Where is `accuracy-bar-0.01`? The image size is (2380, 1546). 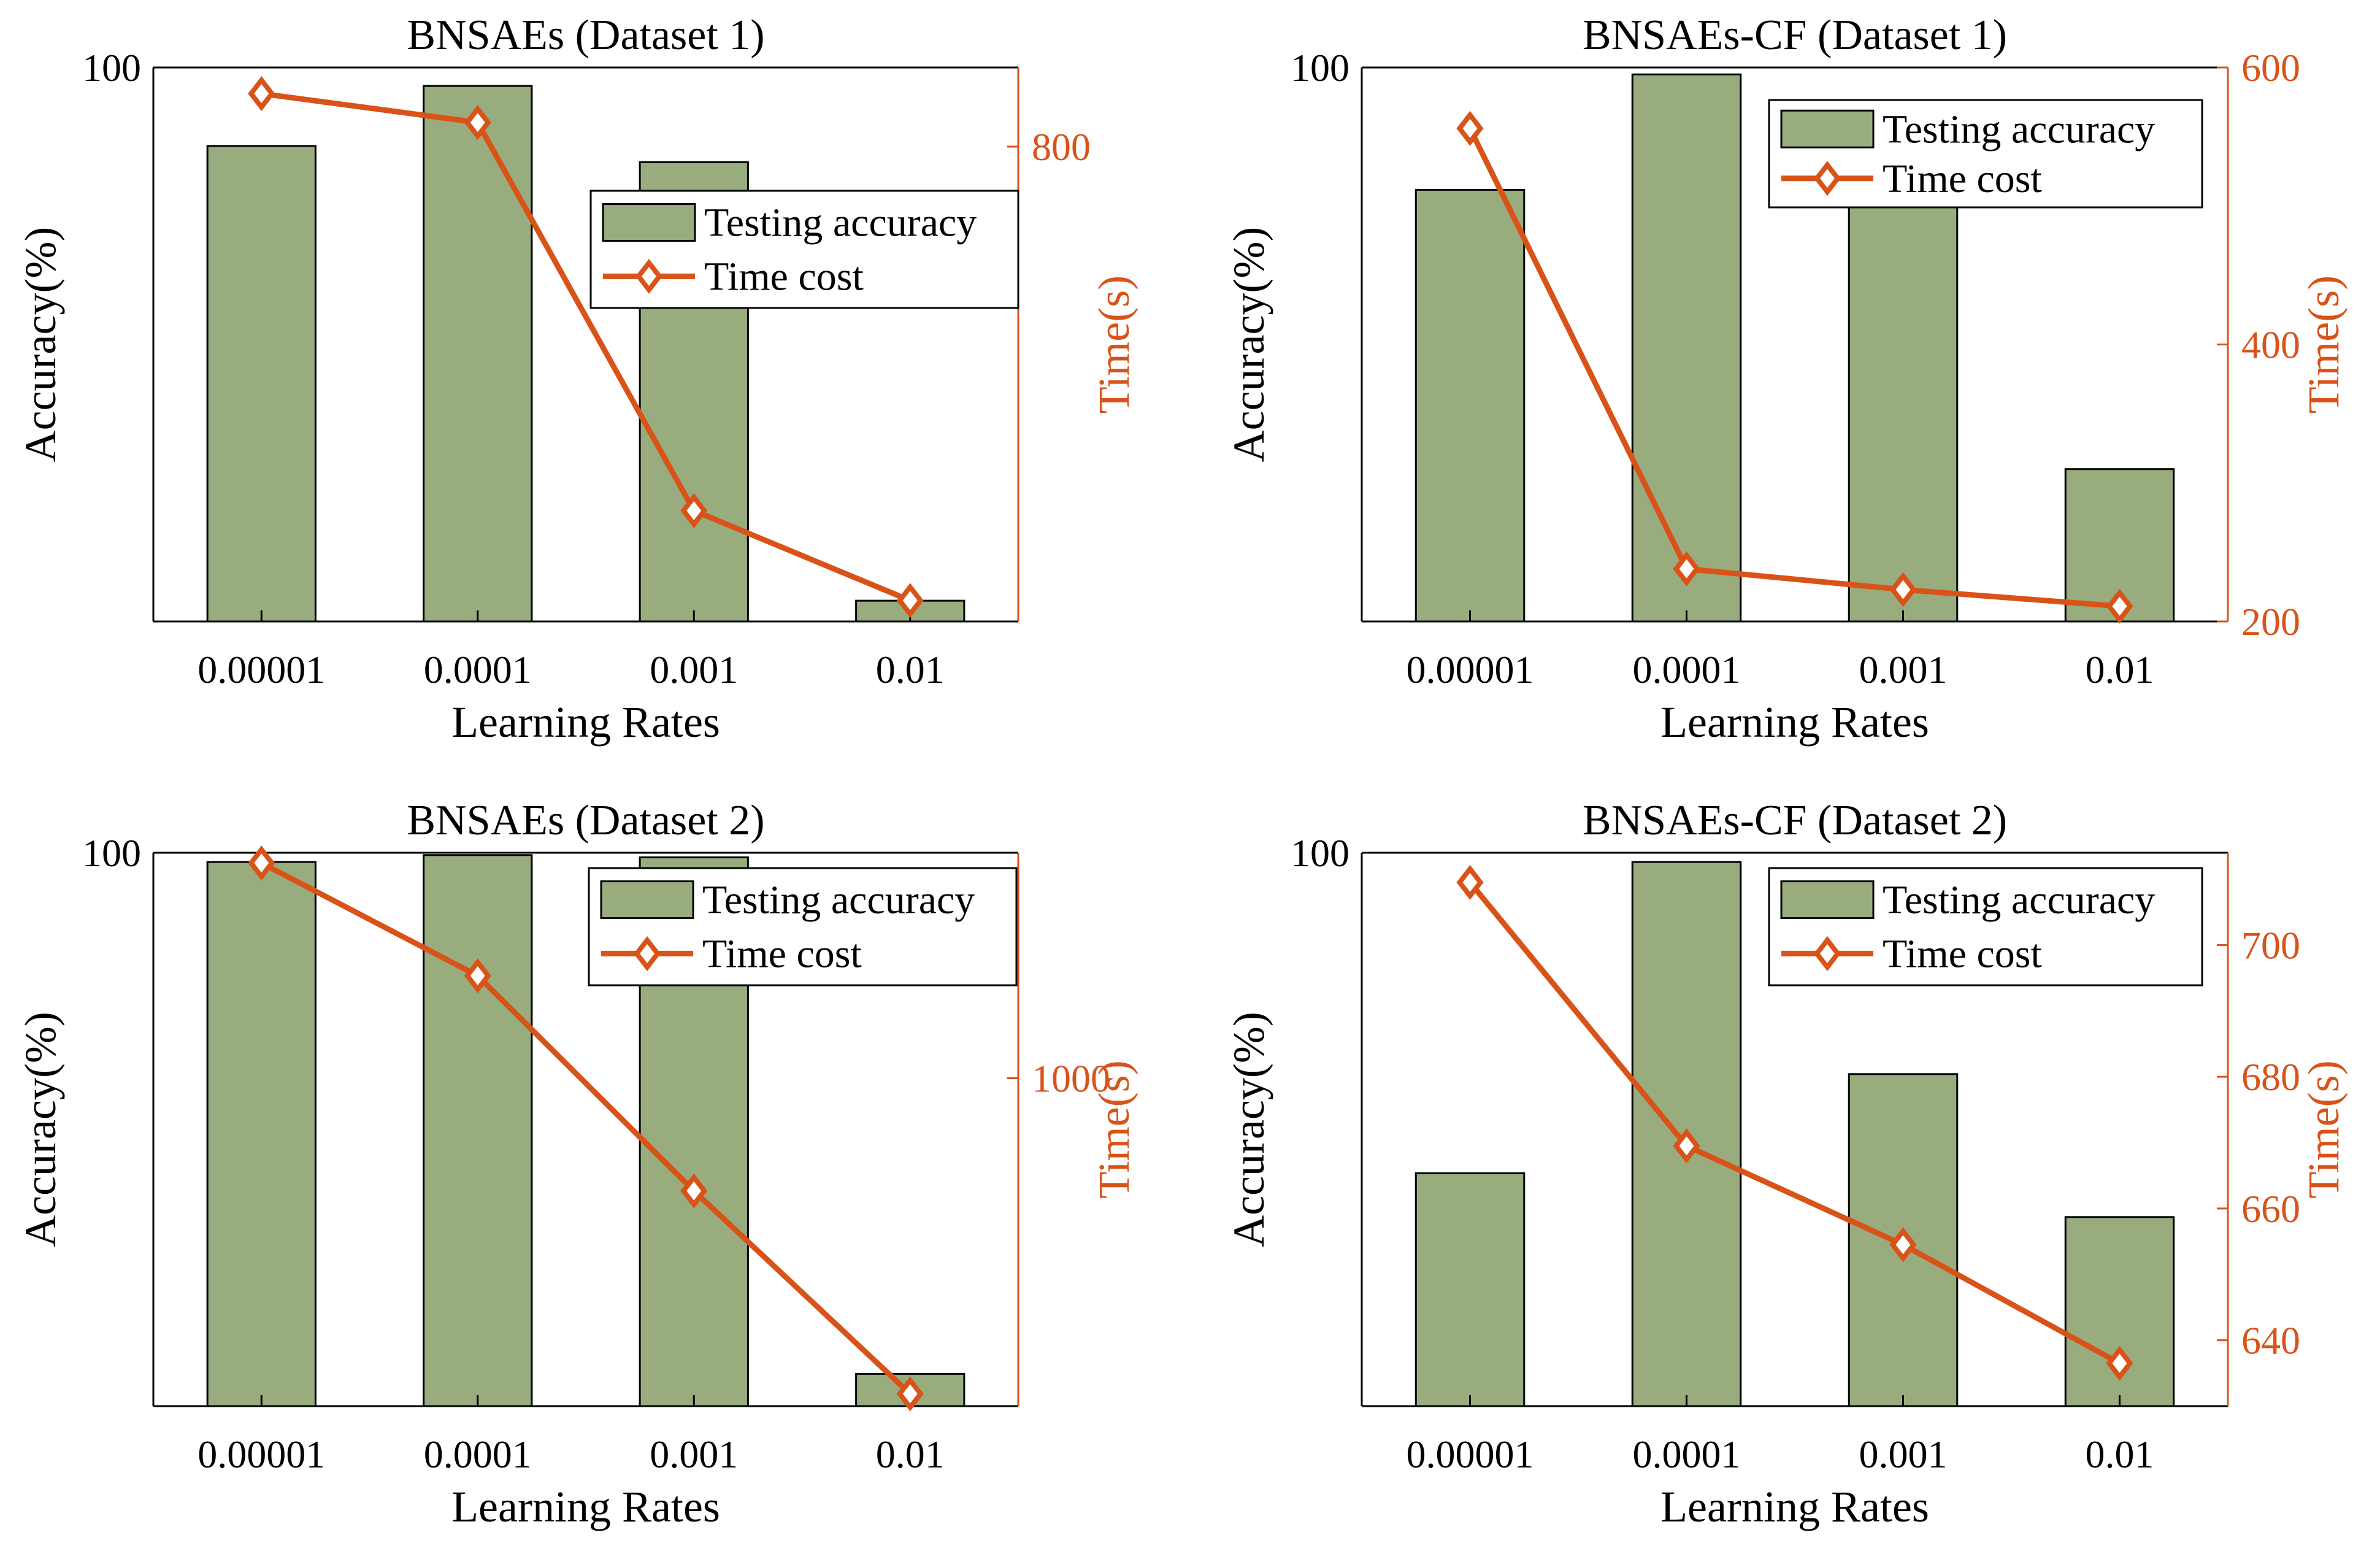 accuracy-bar-0.01 is located at coordinates (2119, 1311).